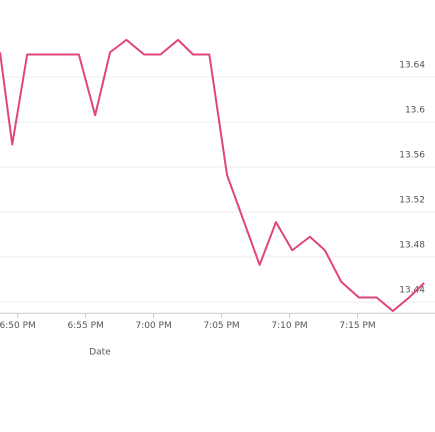 This screenshot has width=435, height=432. I want to click on x-tick-label: 7:15 PM, so click(357, 326).